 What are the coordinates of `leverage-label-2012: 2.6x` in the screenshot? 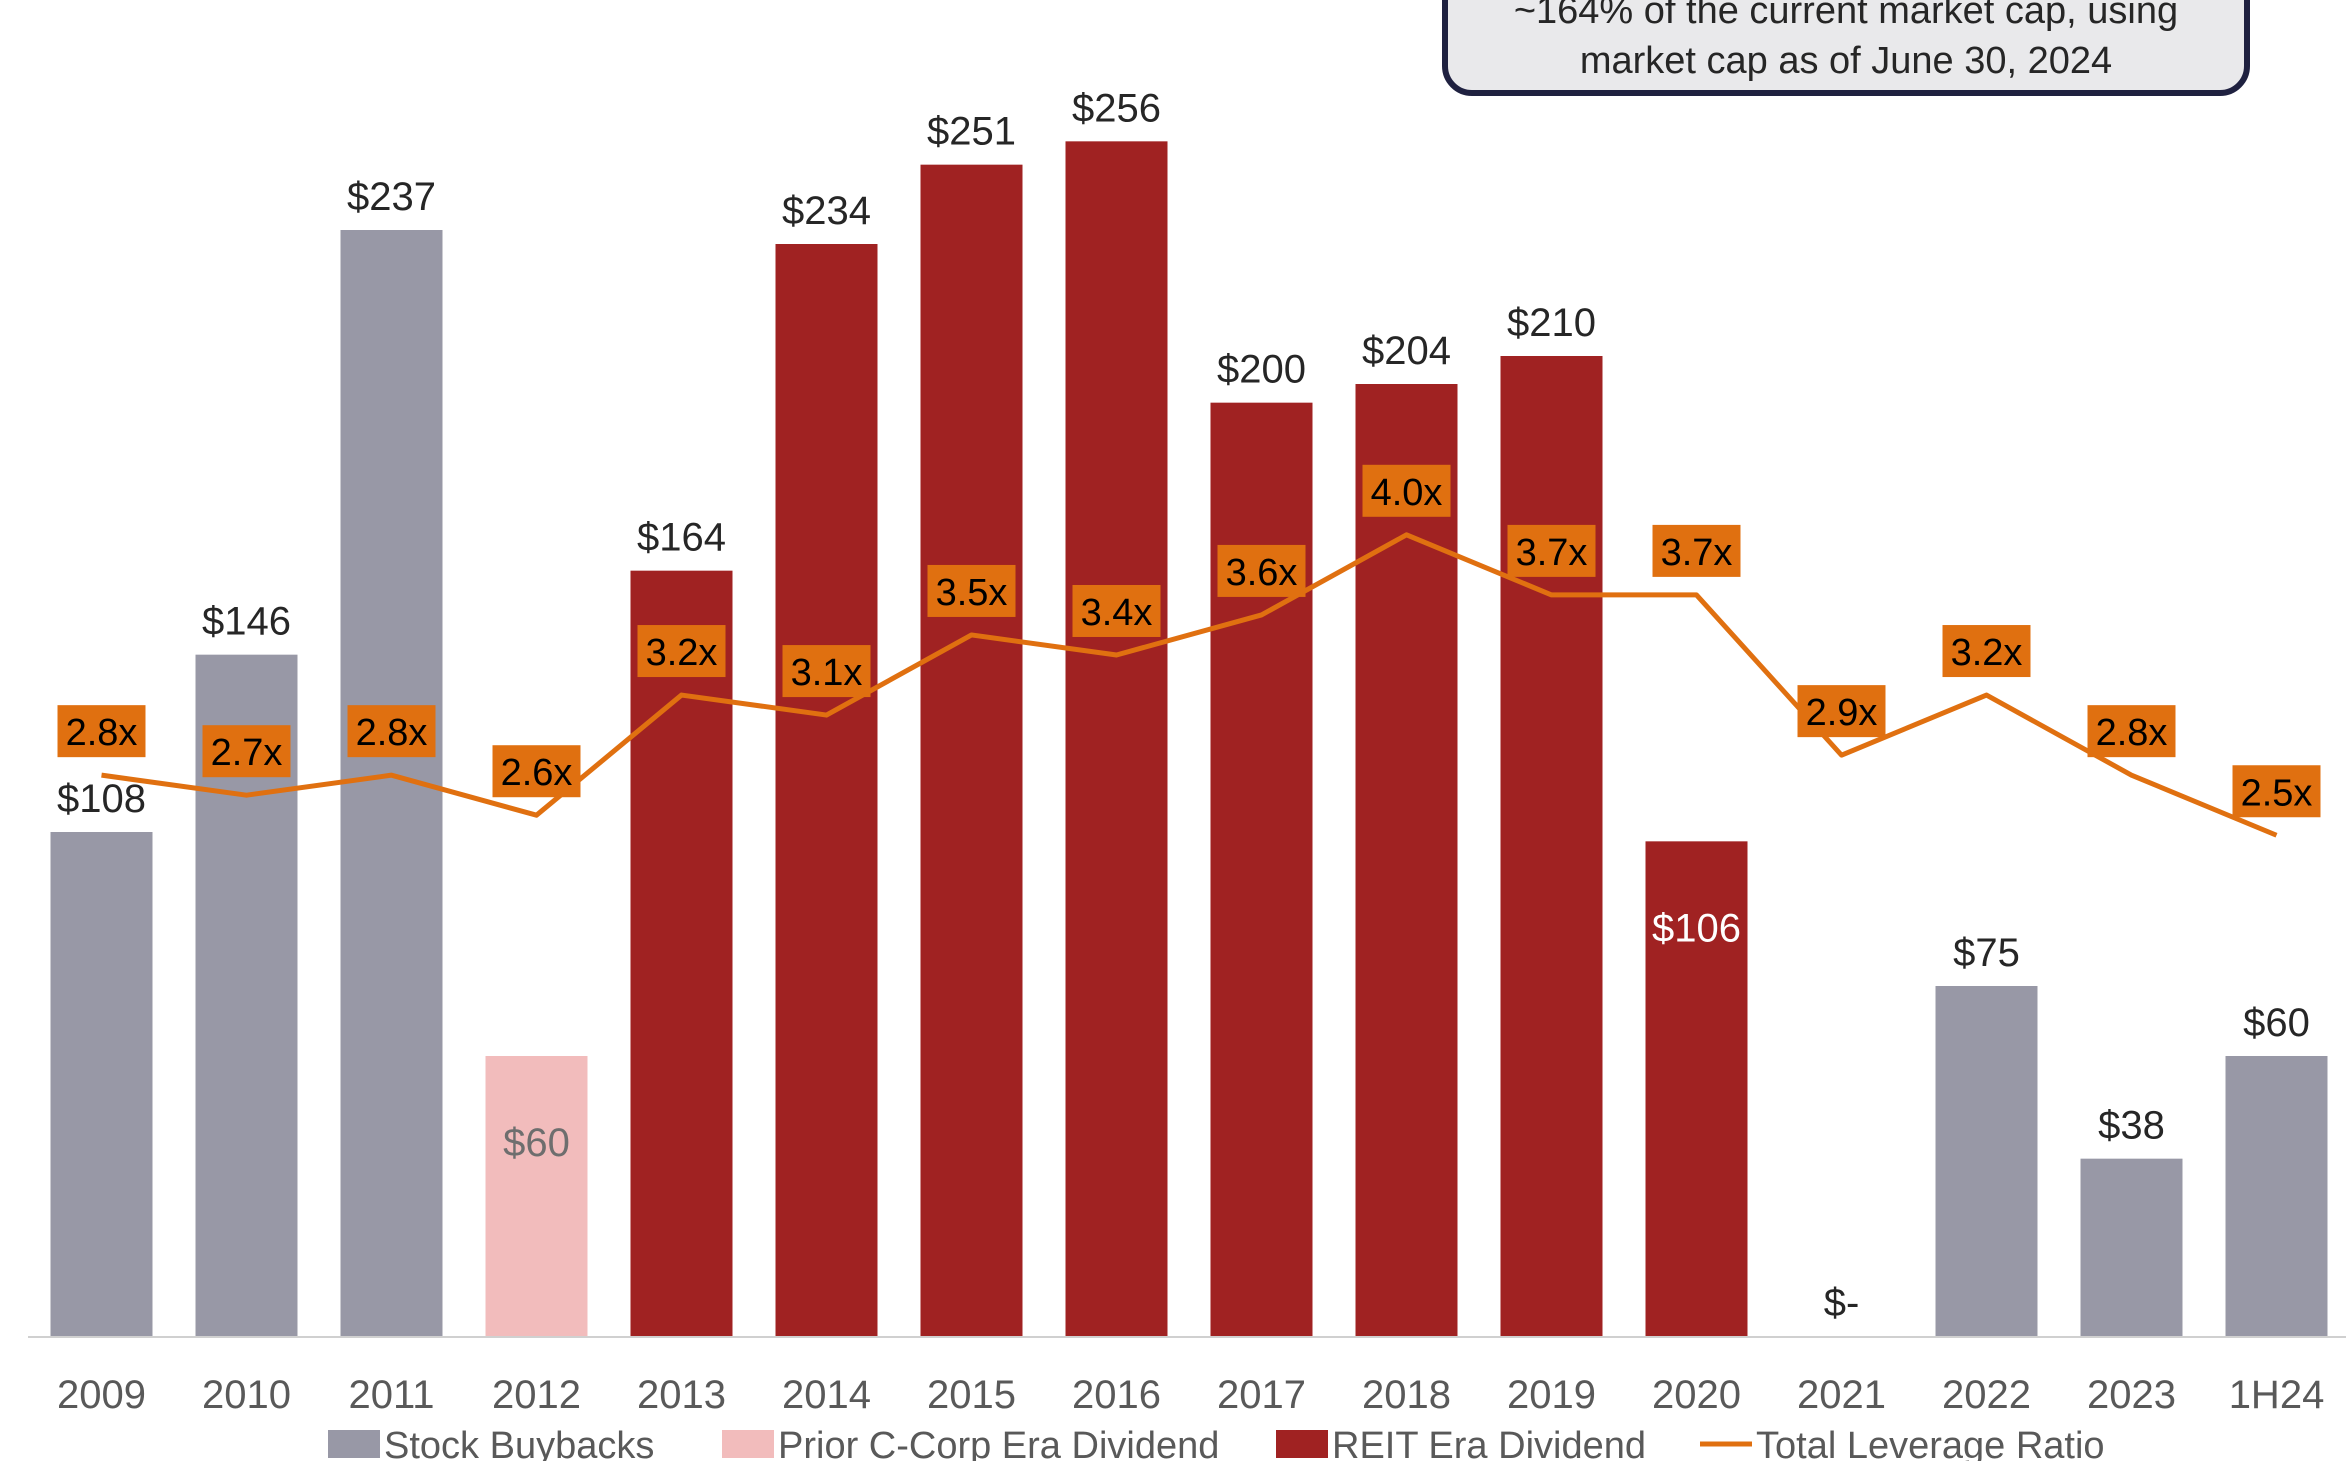 It's located at (536, 771).